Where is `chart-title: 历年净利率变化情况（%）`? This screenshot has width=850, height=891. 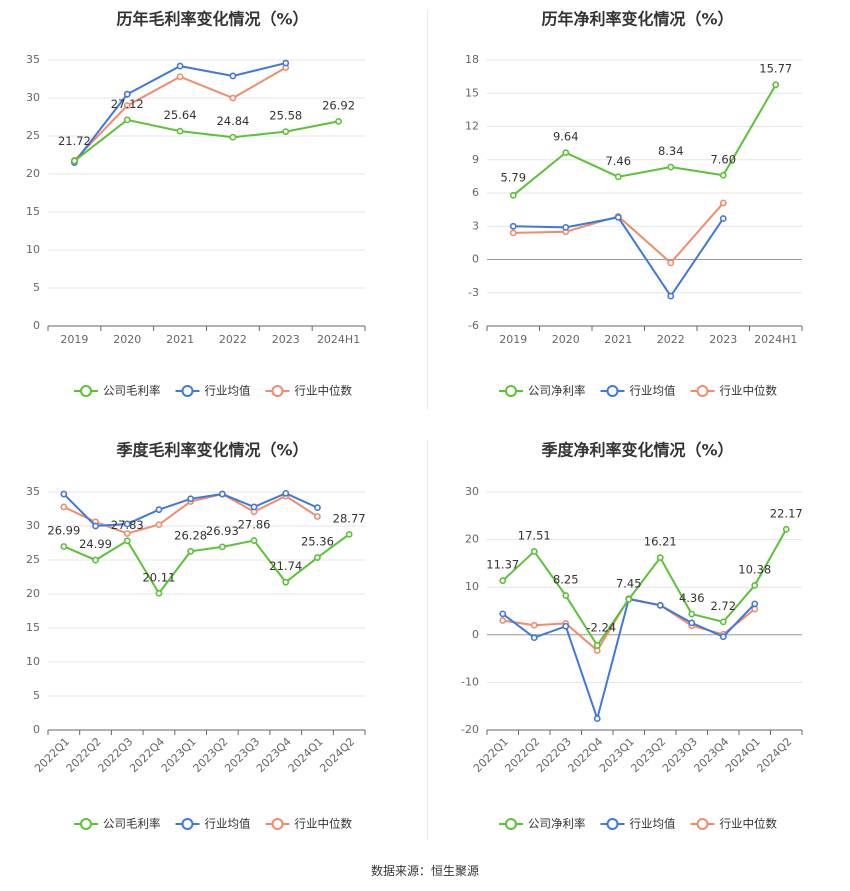 chart-title: 历年净利率变化情况（%） is located at coordinates (637, 19).